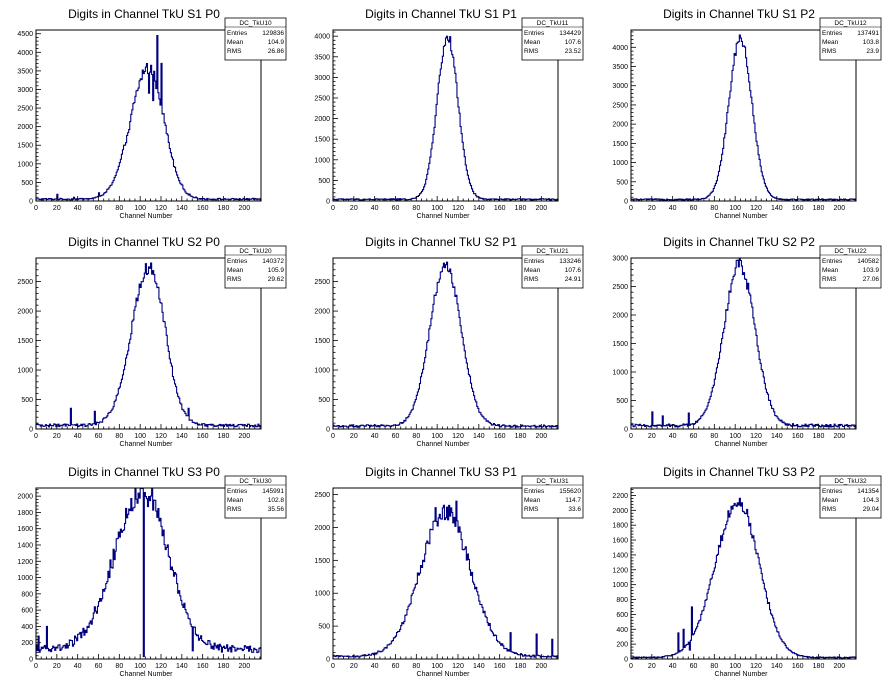 This screenshot has height=690, width=896. I want to click on stats-value-entries: 155620, so click(570, 491).